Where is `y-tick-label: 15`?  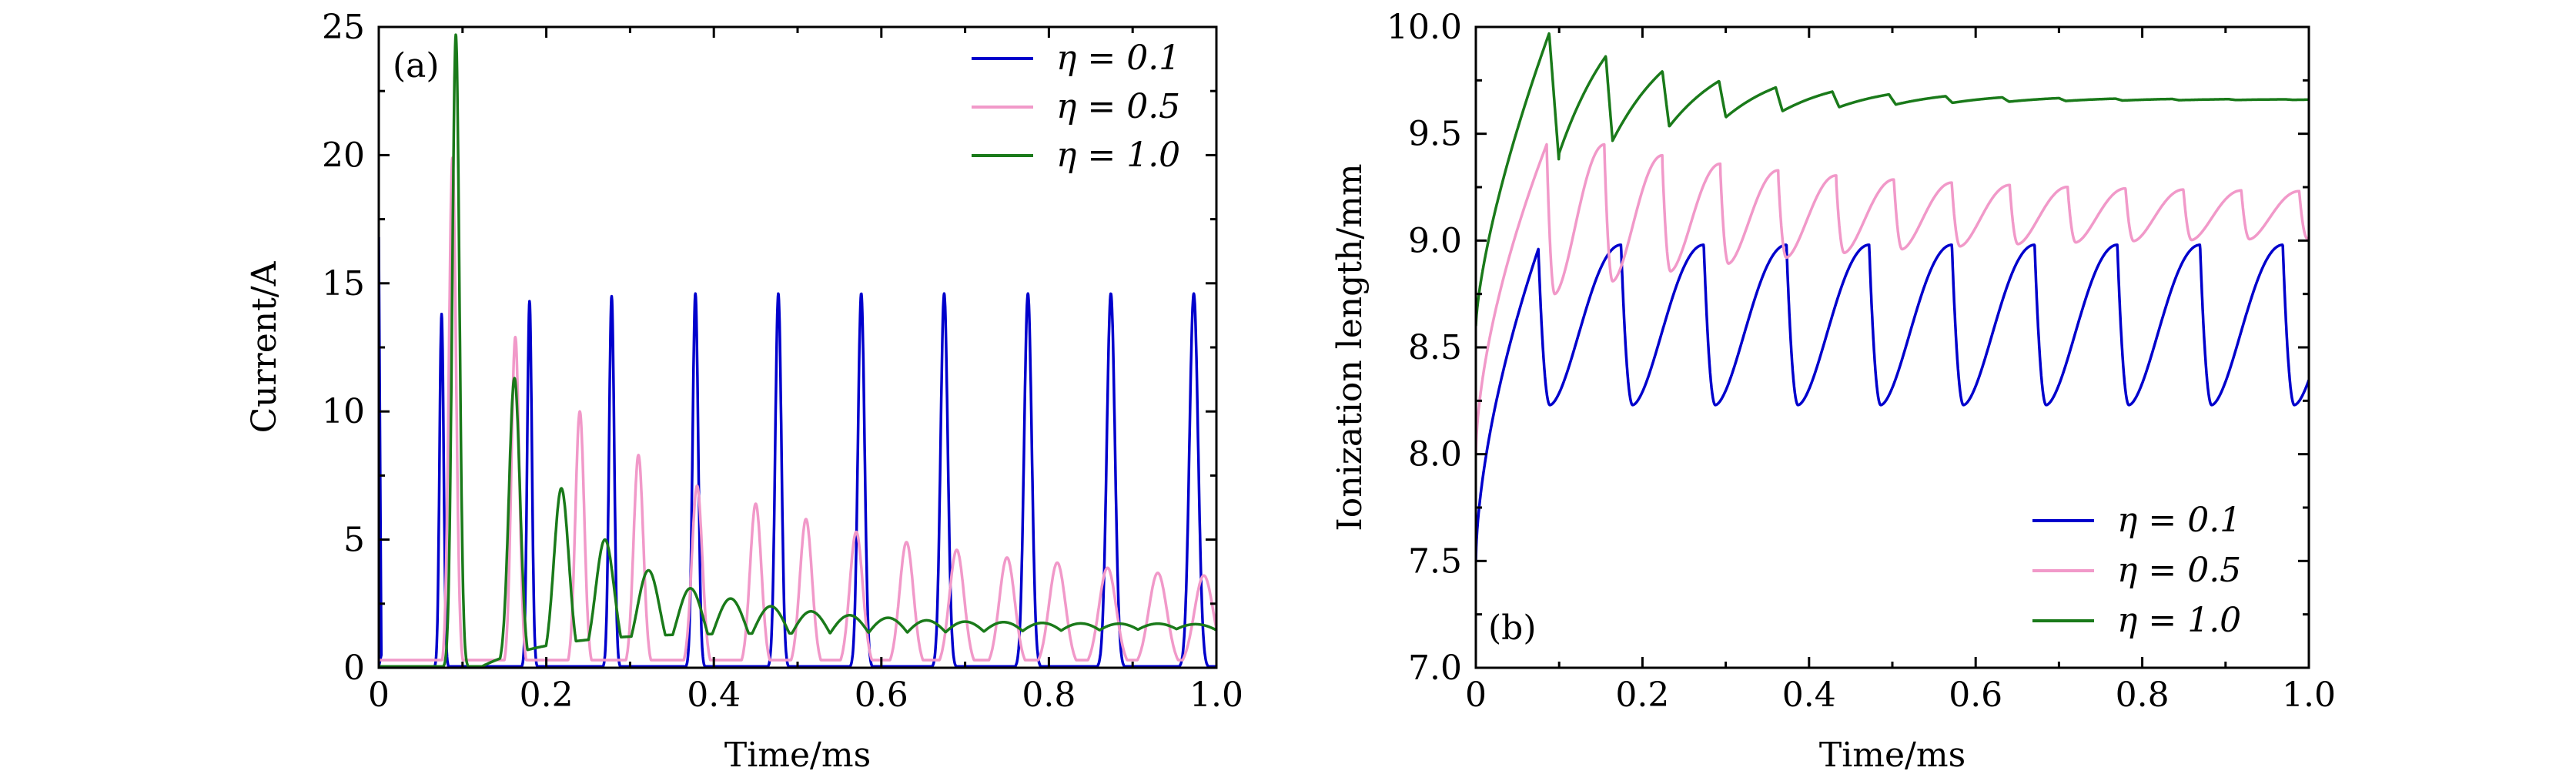 y-tick-label: 15 is located at coordinates (343, 284).